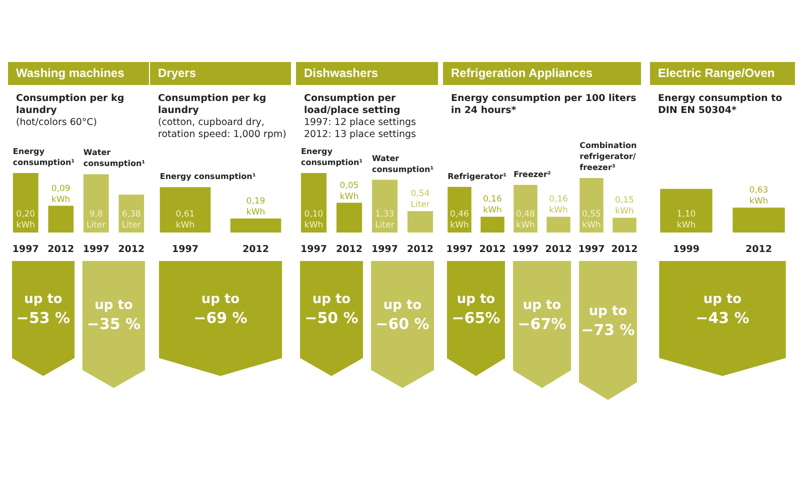  Describe the element at coordinates (360, 117) in the screenshot. I see `chart-subtitle: Consumption per load/place setting 1997: 12 place settings 2012: 13 place settings` at that location.